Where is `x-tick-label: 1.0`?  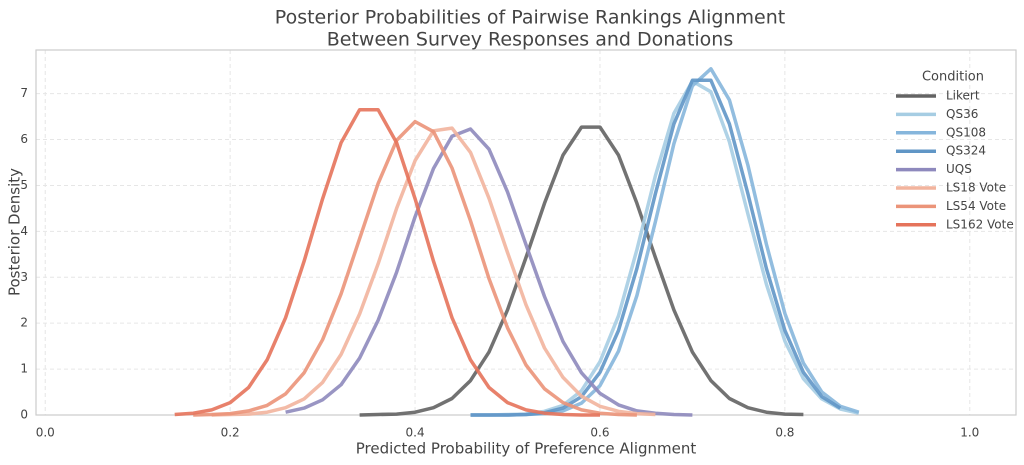
x-tick-label: 1.0 is located at coordinates (969, 433).